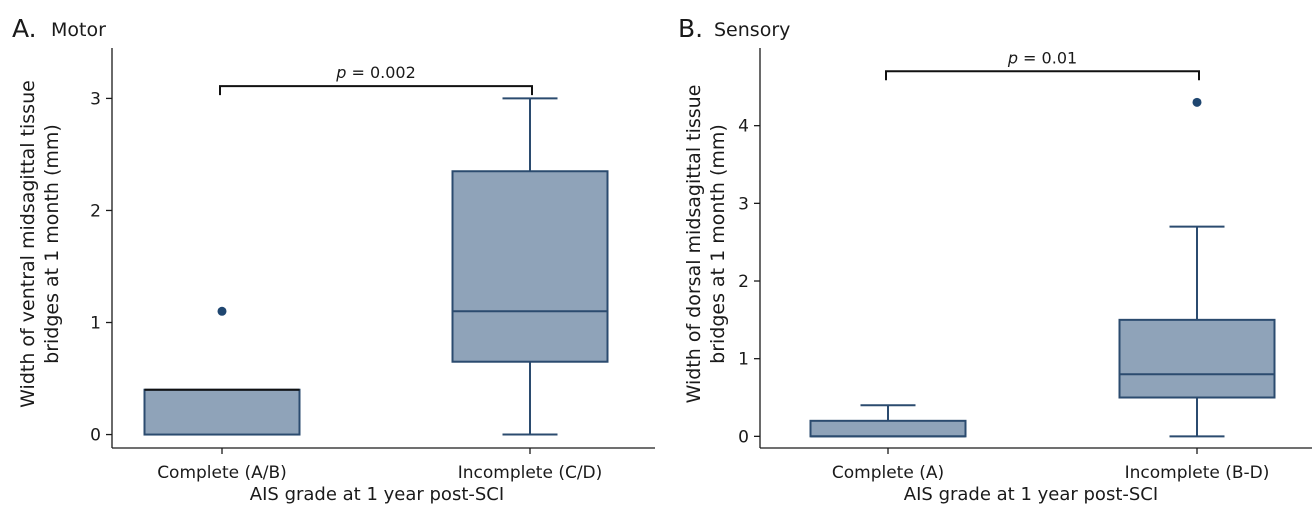 The image size is (1312, 516). What do you see at coordinates (743, 437) in the screenshot?
I see `pb-y-tick-label: 0` at bounding box center [743, 437].